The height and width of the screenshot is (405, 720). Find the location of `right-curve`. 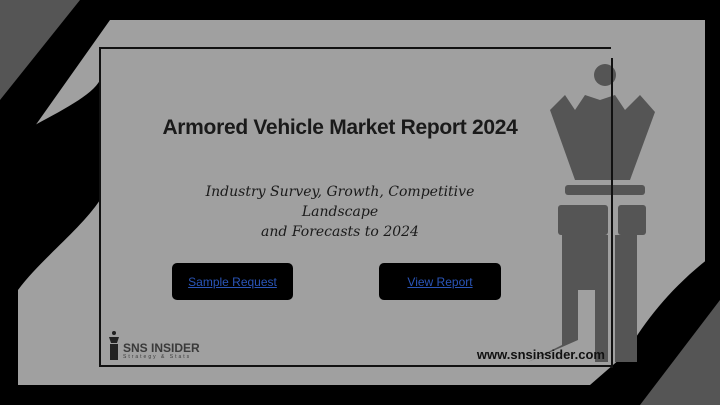

right-curve is located at coordinates (660, 327).